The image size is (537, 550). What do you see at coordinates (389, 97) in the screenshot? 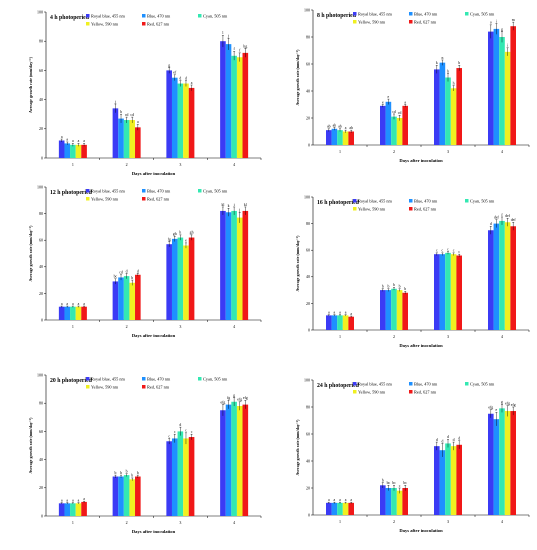
I see `significance-letter: e` at bounding box center [389, 97].